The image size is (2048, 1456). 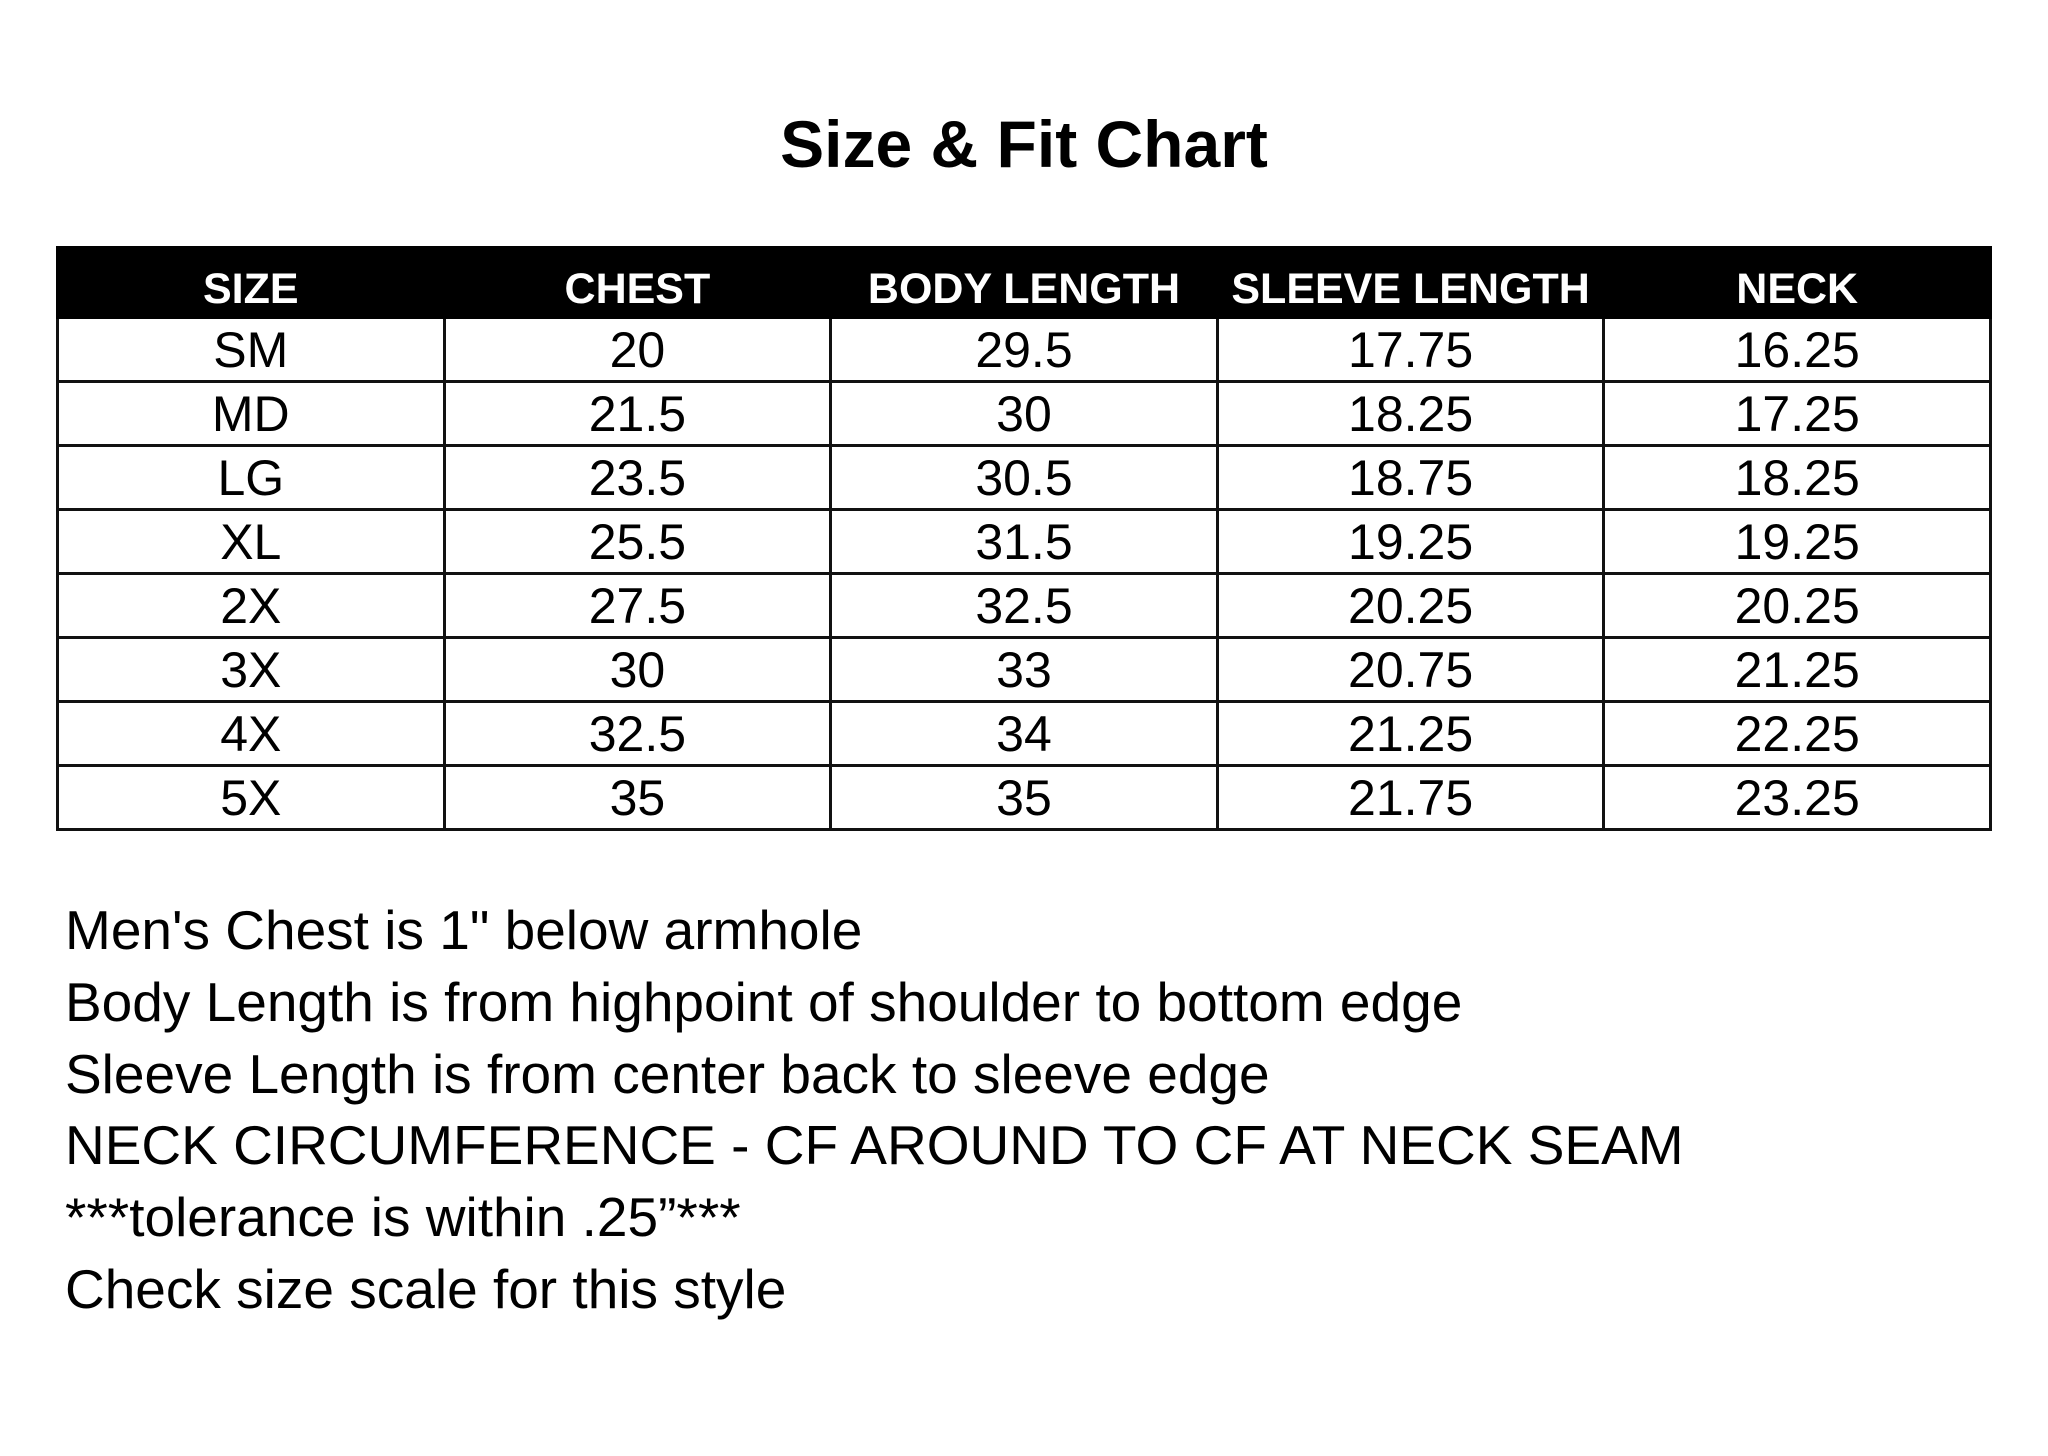 I want to click on cell-size: MD, so click(x=251, y=413).